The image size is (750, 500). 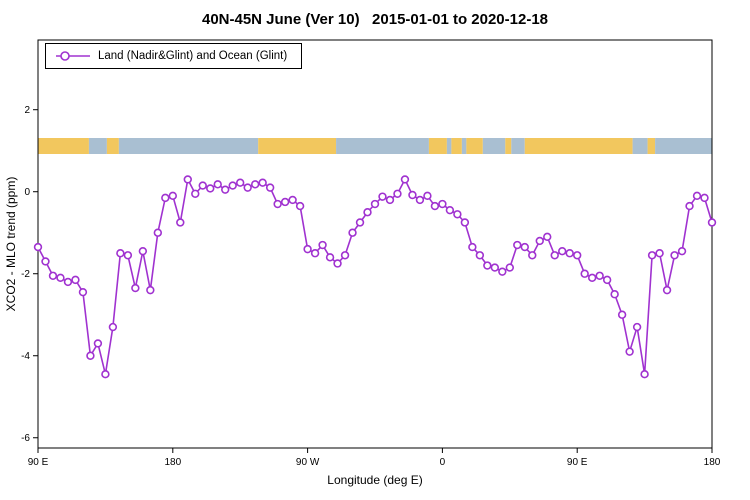 I want to click on legend-box: Land (Nadir&Glint) and Ocean (Glint), so click(x=174, y=56).